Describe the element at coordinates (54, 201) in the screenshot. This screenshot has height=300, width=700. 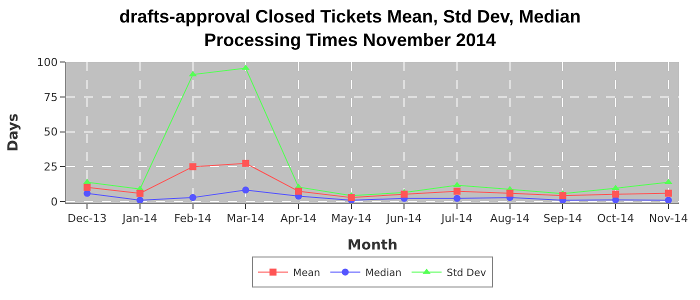
I see `y-tick-label: 0` at that location.